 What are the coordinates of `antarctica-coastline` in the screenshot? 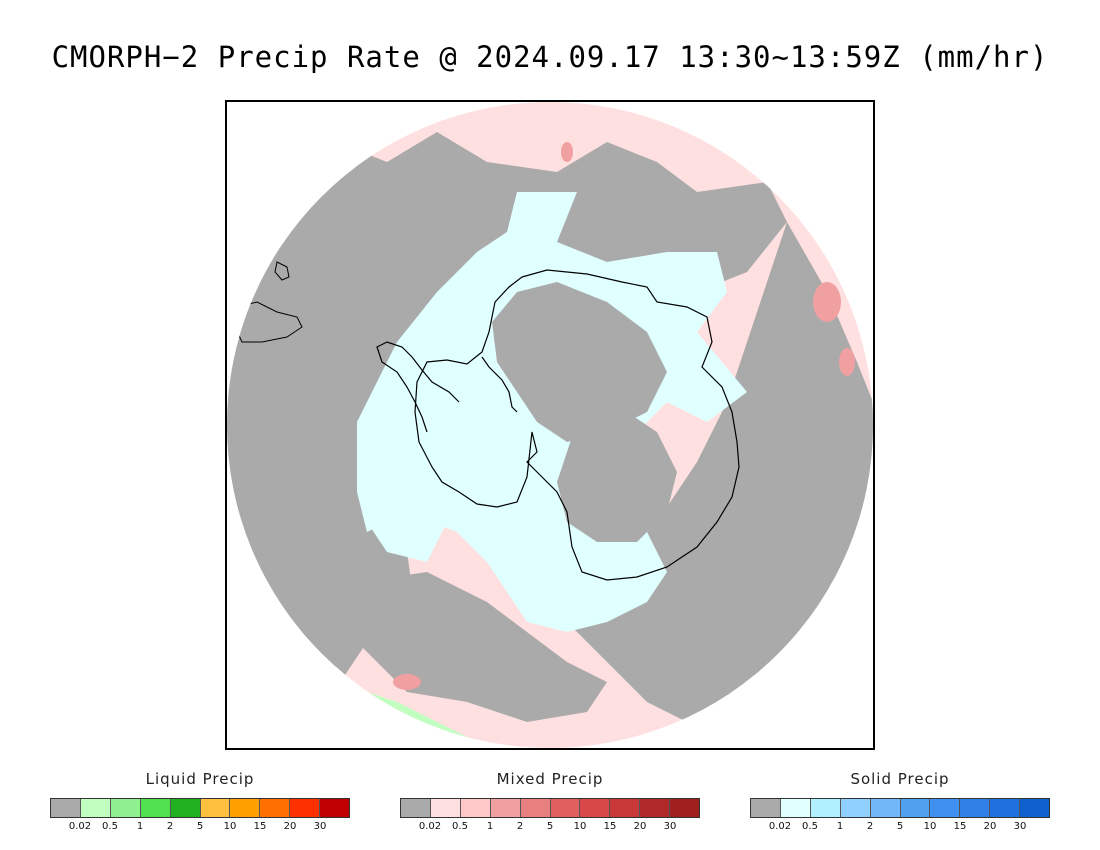 It's located at (577, 425).